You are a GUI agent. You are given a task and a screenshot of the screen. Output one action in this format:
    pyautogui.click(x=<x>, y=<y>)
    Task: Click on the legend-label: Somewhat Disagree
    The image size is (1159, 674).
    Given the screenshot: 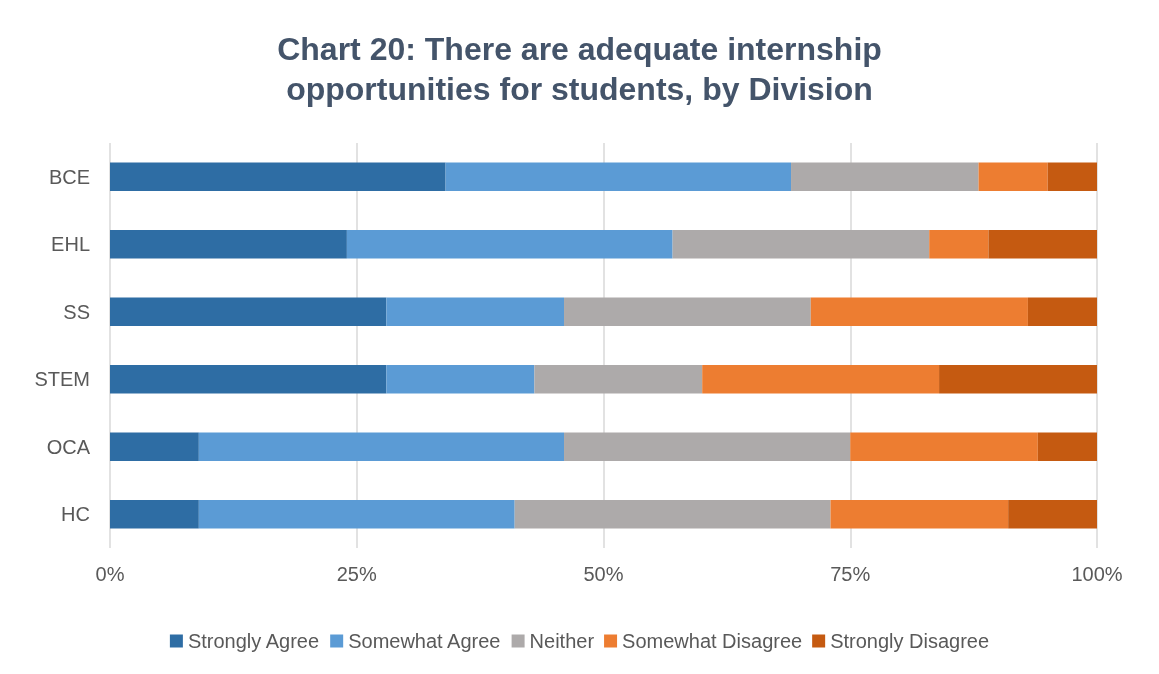 What is the action you would take?
    pyautogui.click(x=712, y=641)
    